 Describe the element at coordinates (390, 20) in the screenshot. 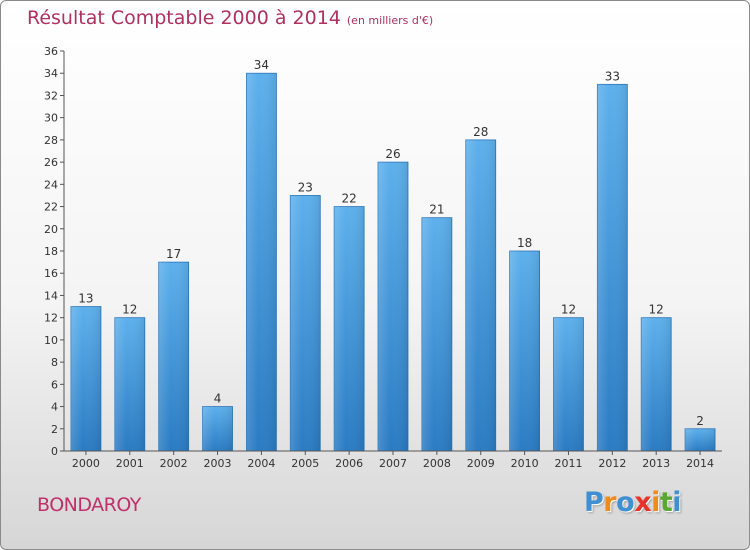

I see `chart-subtitle: (en milliers d'€)` at that location.